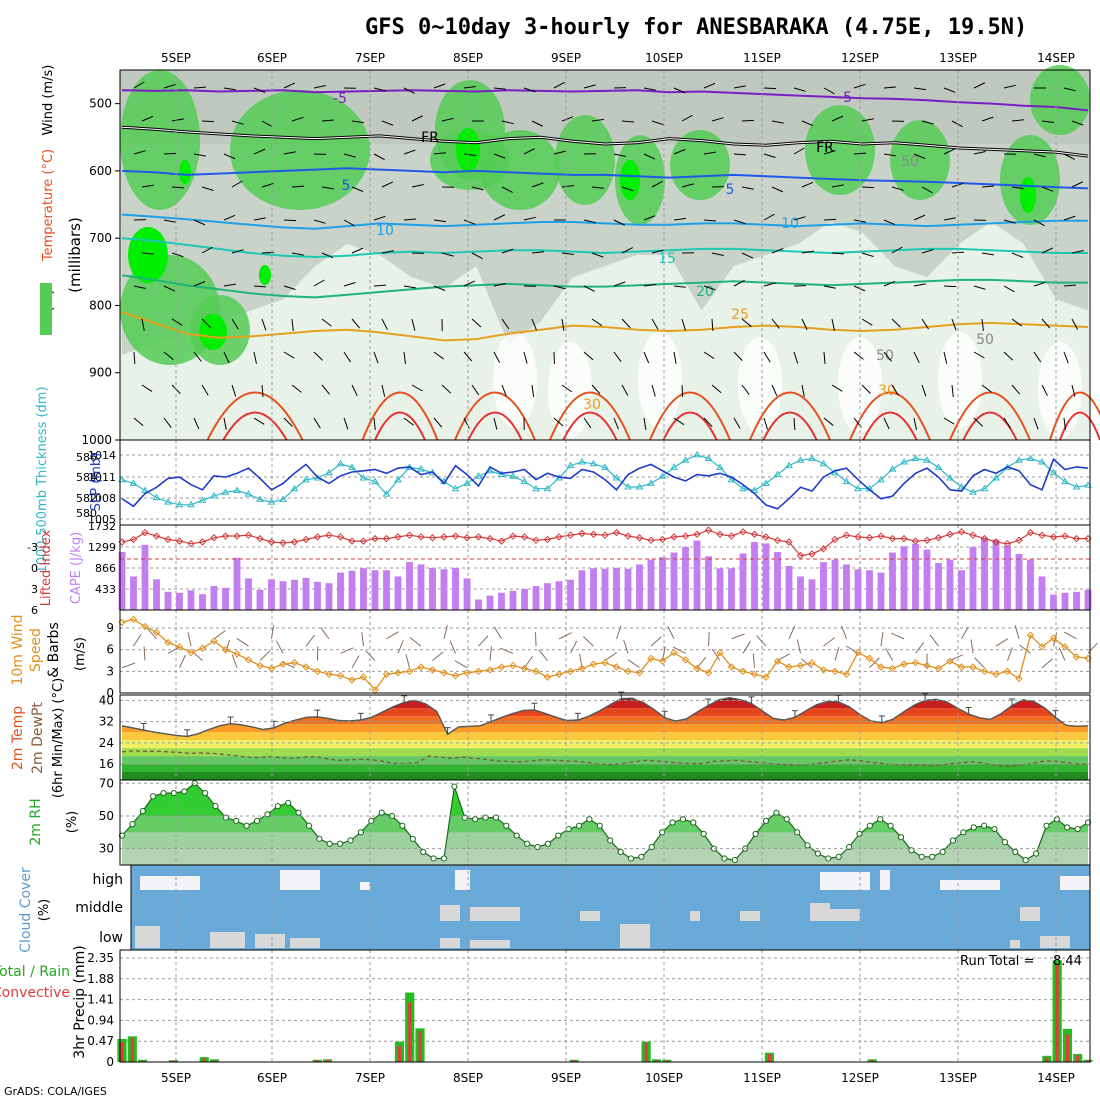 The image size is (1100, 1100). I want to click on wind-frame, so click(605, 651).